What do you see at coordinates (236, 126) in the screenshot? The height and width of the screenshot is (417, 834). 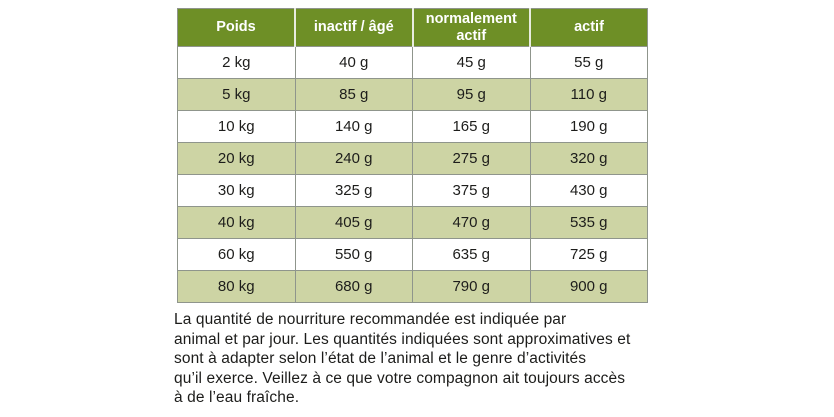 I see `cell-poids: 10 kg` at bounding box center [236, 126].